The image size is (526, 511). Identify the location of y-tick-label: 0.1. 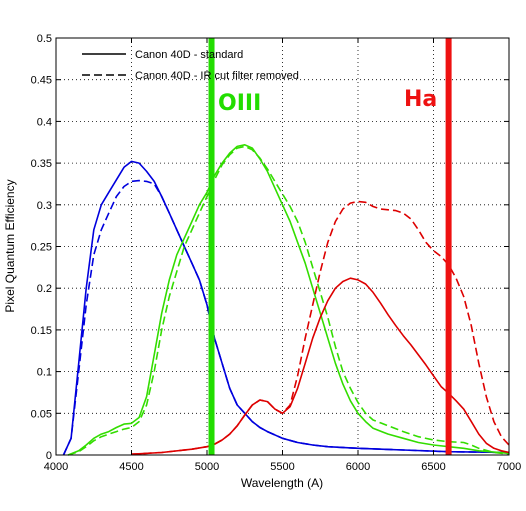
(44, 373).